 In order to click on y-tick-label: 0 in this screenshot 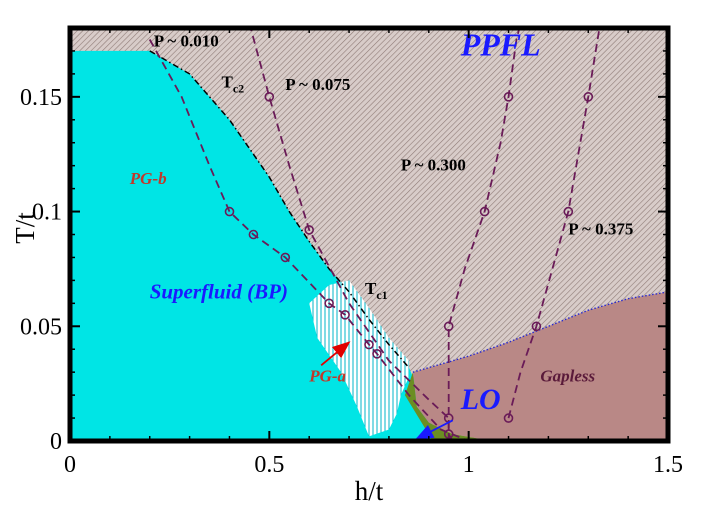, I will do `click(56, 442)`.